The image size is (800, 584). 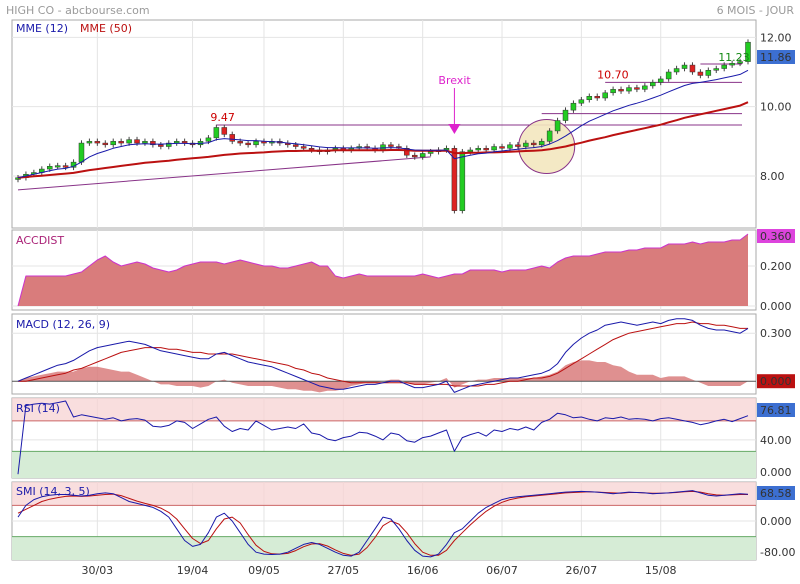 I want to click on macd-frame, so click(x=384, y=354).